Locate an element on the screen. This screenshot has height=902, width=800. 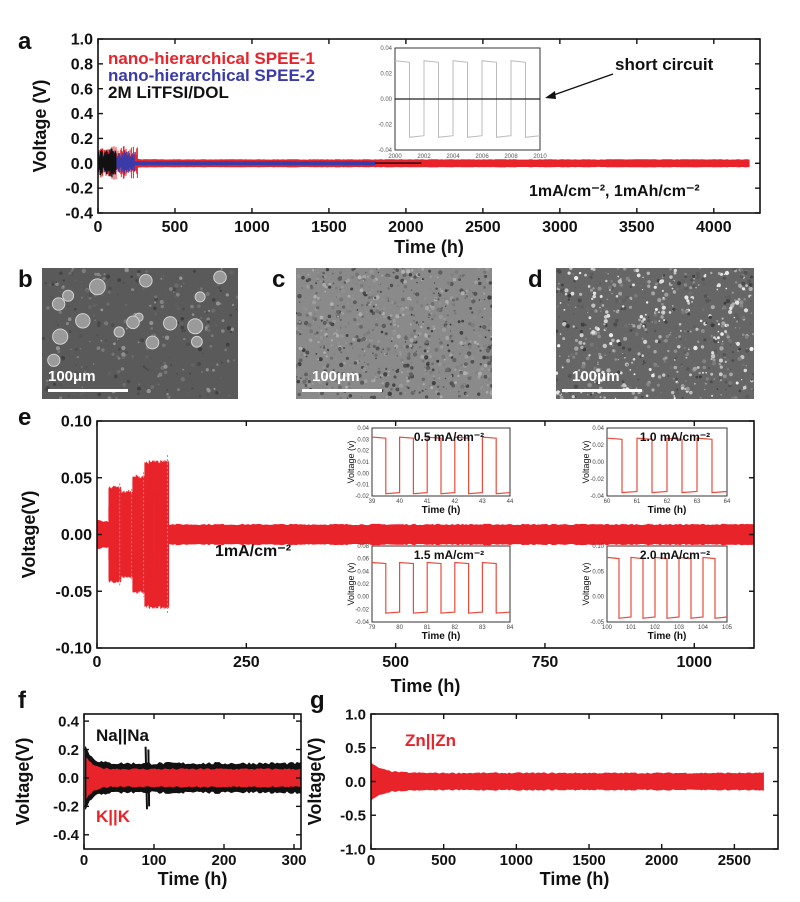
scale-bar-c is located at coordinates (342, 390).